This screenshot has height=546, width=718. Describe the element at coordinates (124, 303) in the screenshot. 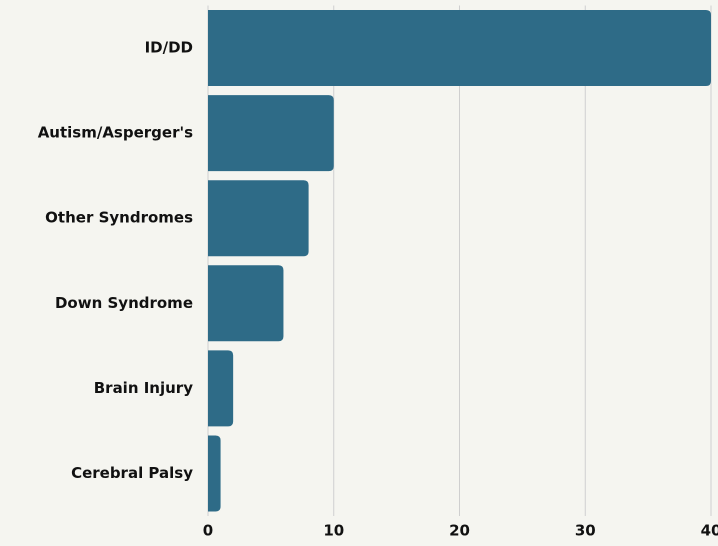

I see `y-tick-label: Down Syndrome` at that location.